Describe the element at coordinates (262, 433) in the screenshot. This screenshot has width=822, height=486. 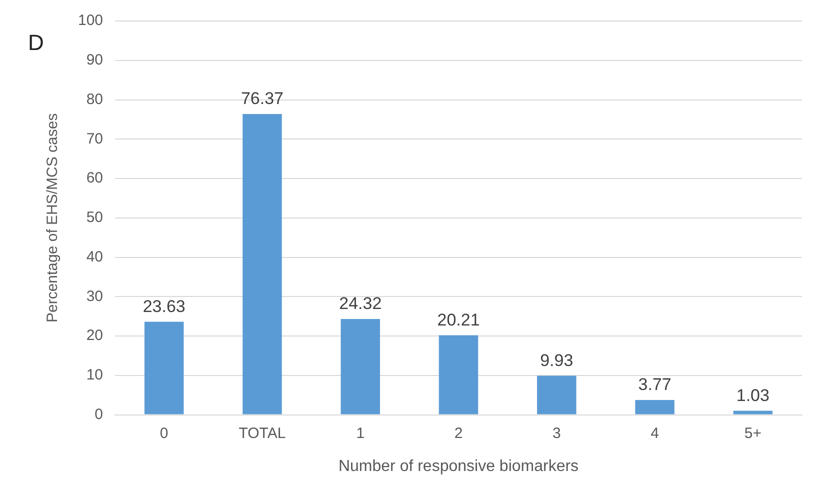
I see `x-tick-label: TOTAL` at that location.